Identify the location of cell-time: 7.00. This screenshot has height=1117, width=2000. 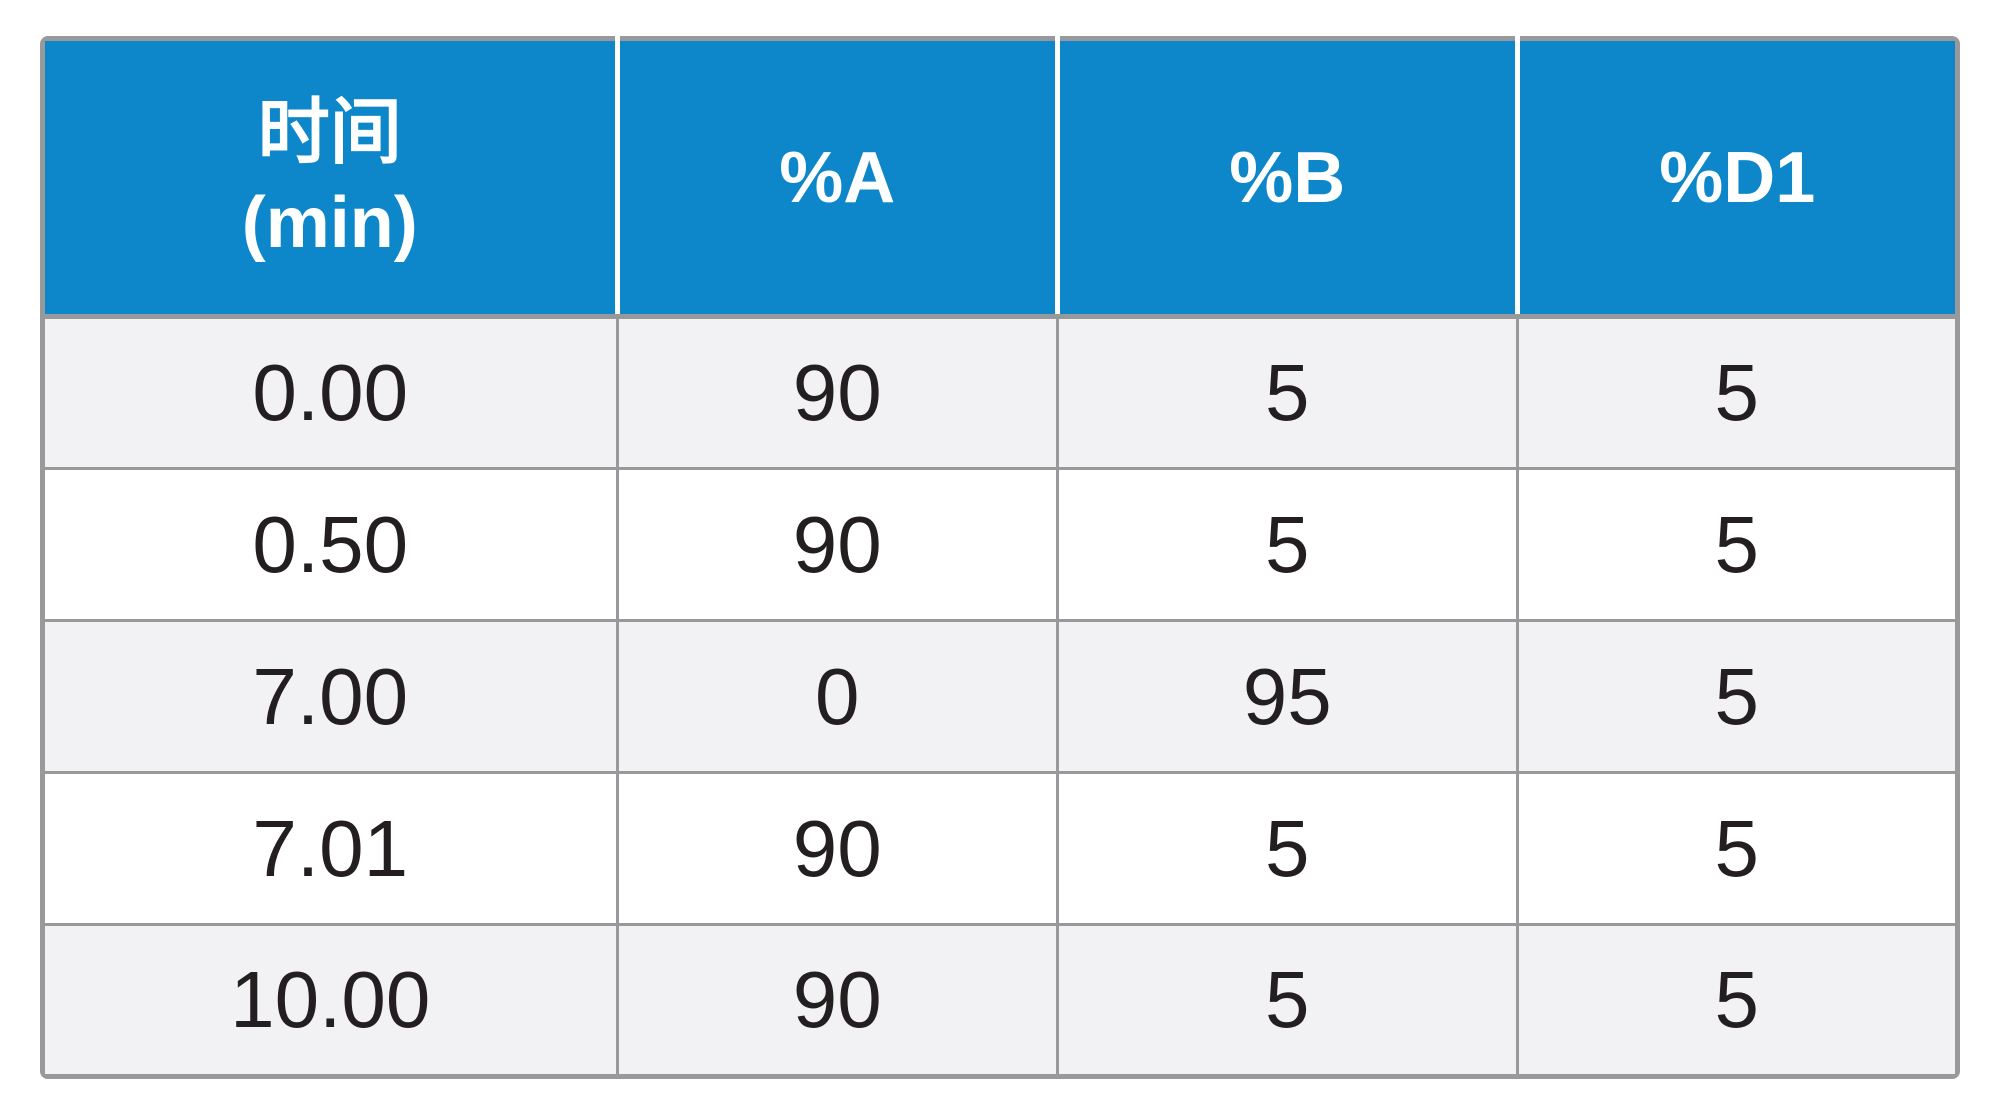
(330, 696).